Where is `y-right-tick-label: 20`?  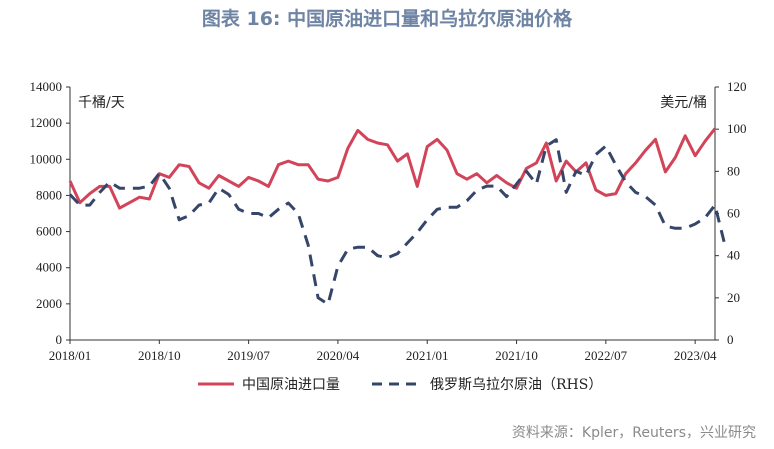 y-right-tick-label: 20 is located at coordinates (733, 297).